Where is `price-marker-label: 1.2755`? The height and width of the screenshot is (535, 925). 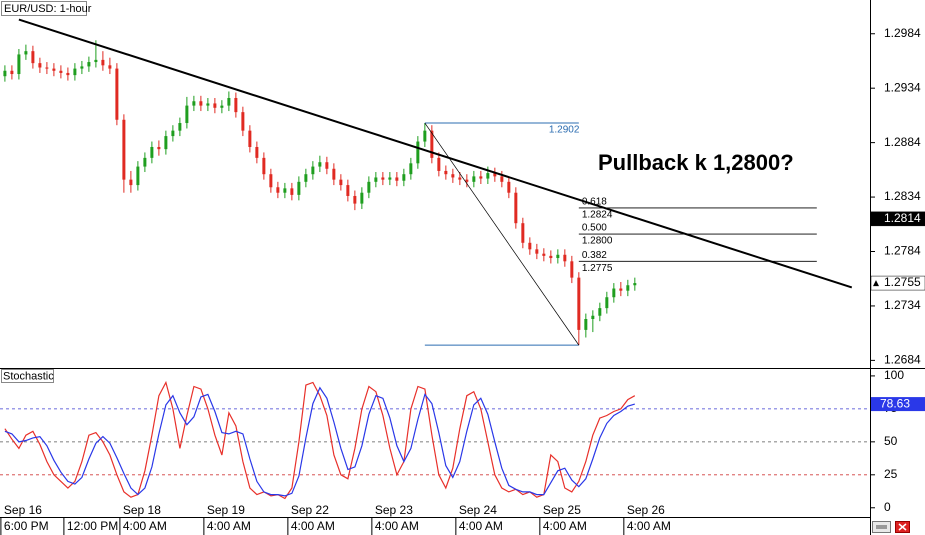
price-marker-label: 1.2755 is located at coordinates (902, 282).